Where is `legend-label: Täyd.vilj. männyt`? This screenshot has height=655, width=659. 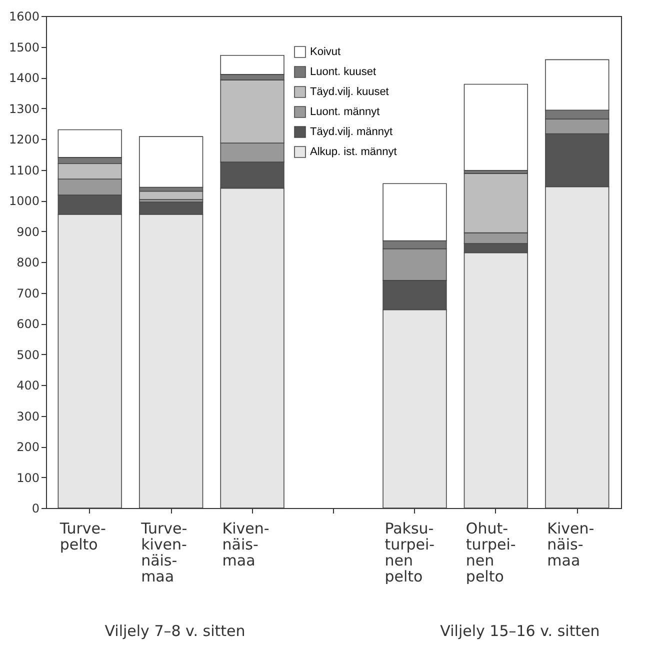
legend-label: Täyd.vilj. männyt is located at coordinates (351, 132).